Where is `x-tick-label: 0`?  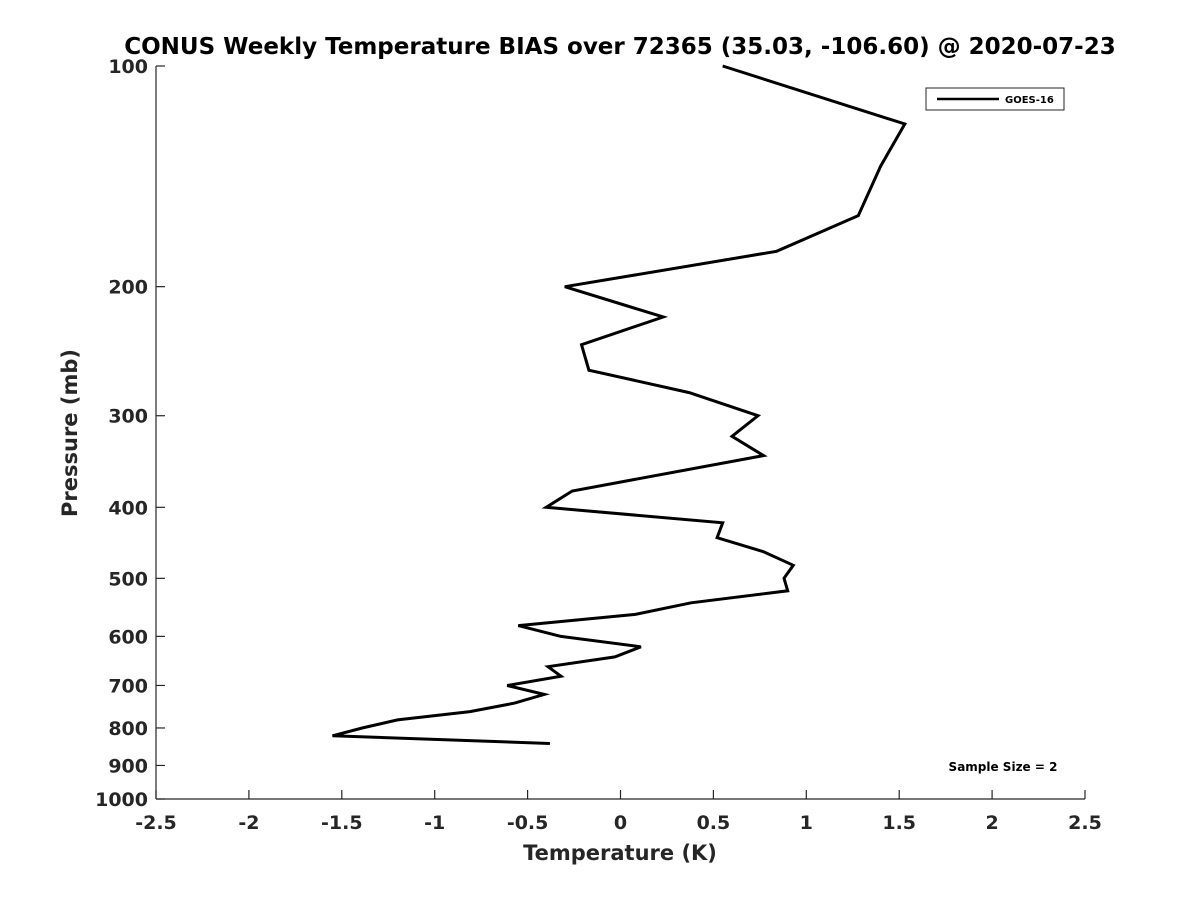 x-tick-label: 0 is located at coordinates (620, 823).